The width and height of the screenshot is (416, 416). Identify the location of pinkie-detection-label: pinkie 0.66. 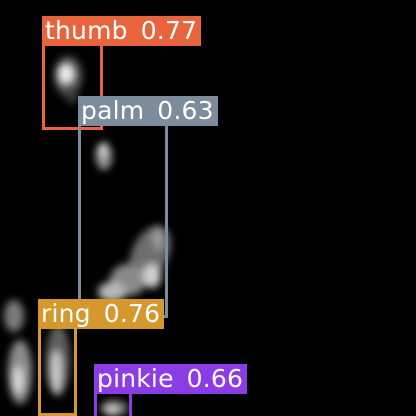
(171, 379).